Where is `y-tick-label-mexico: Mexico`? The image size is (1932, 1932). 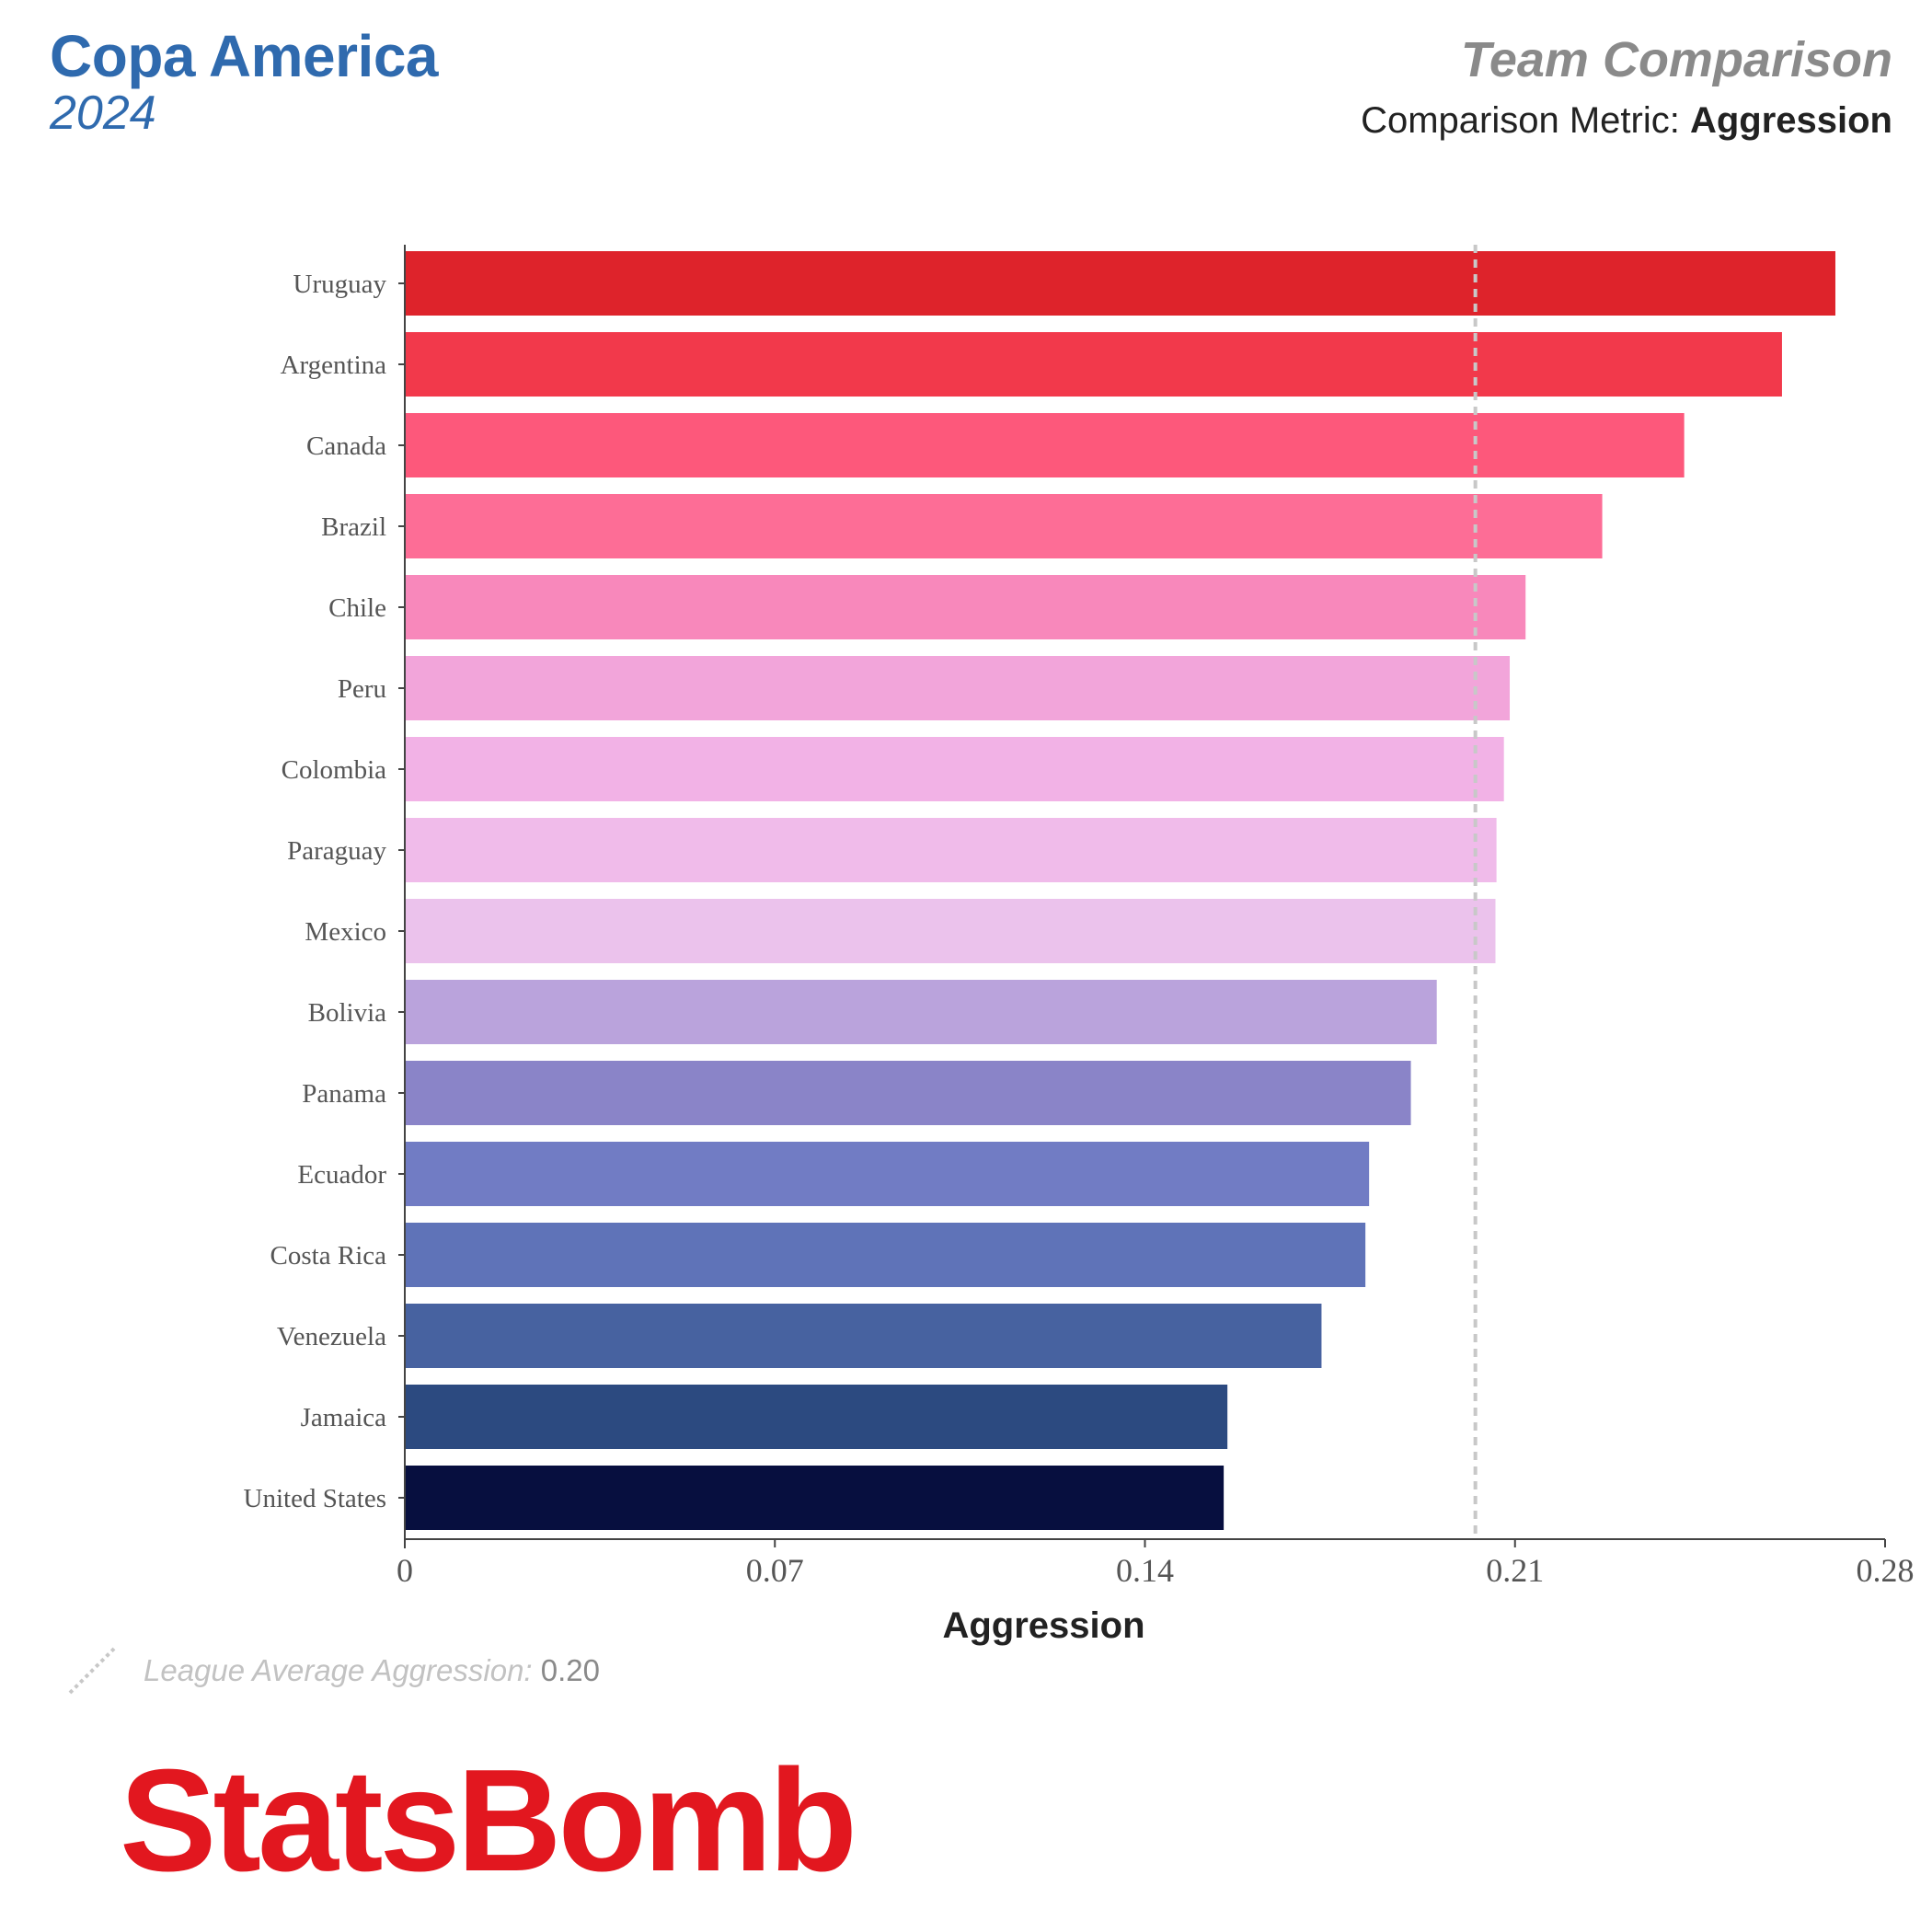 y-tick-label-mexico: Mexico is located at coordinates (345, 932).